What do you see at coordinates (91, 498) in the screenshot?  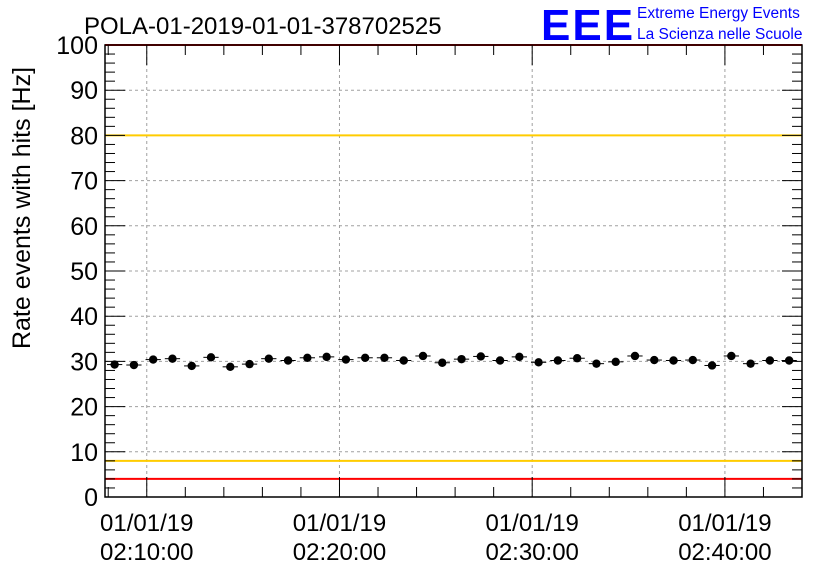 I see `y-tick-label: 0` at bounding box center [91, 498].